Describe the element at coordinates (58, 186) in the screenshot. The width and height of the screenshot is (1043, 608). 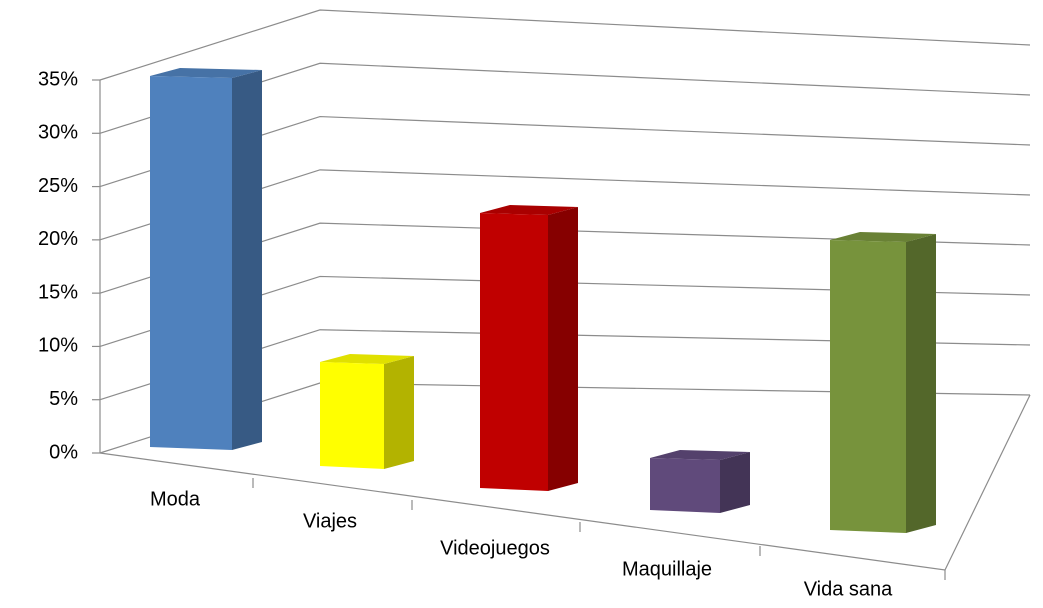
I see `y-tick-label: 25%` at that location.